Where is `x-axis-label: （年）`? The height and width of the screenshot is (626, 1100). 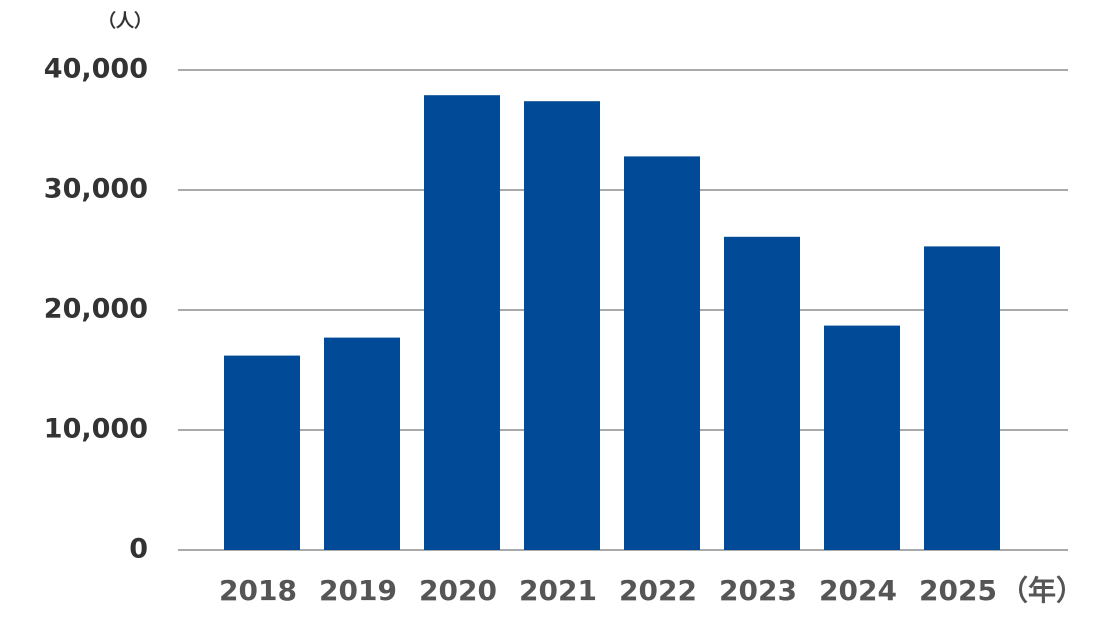 x-axis-label: （年） is located at coordinates (1042, 590).